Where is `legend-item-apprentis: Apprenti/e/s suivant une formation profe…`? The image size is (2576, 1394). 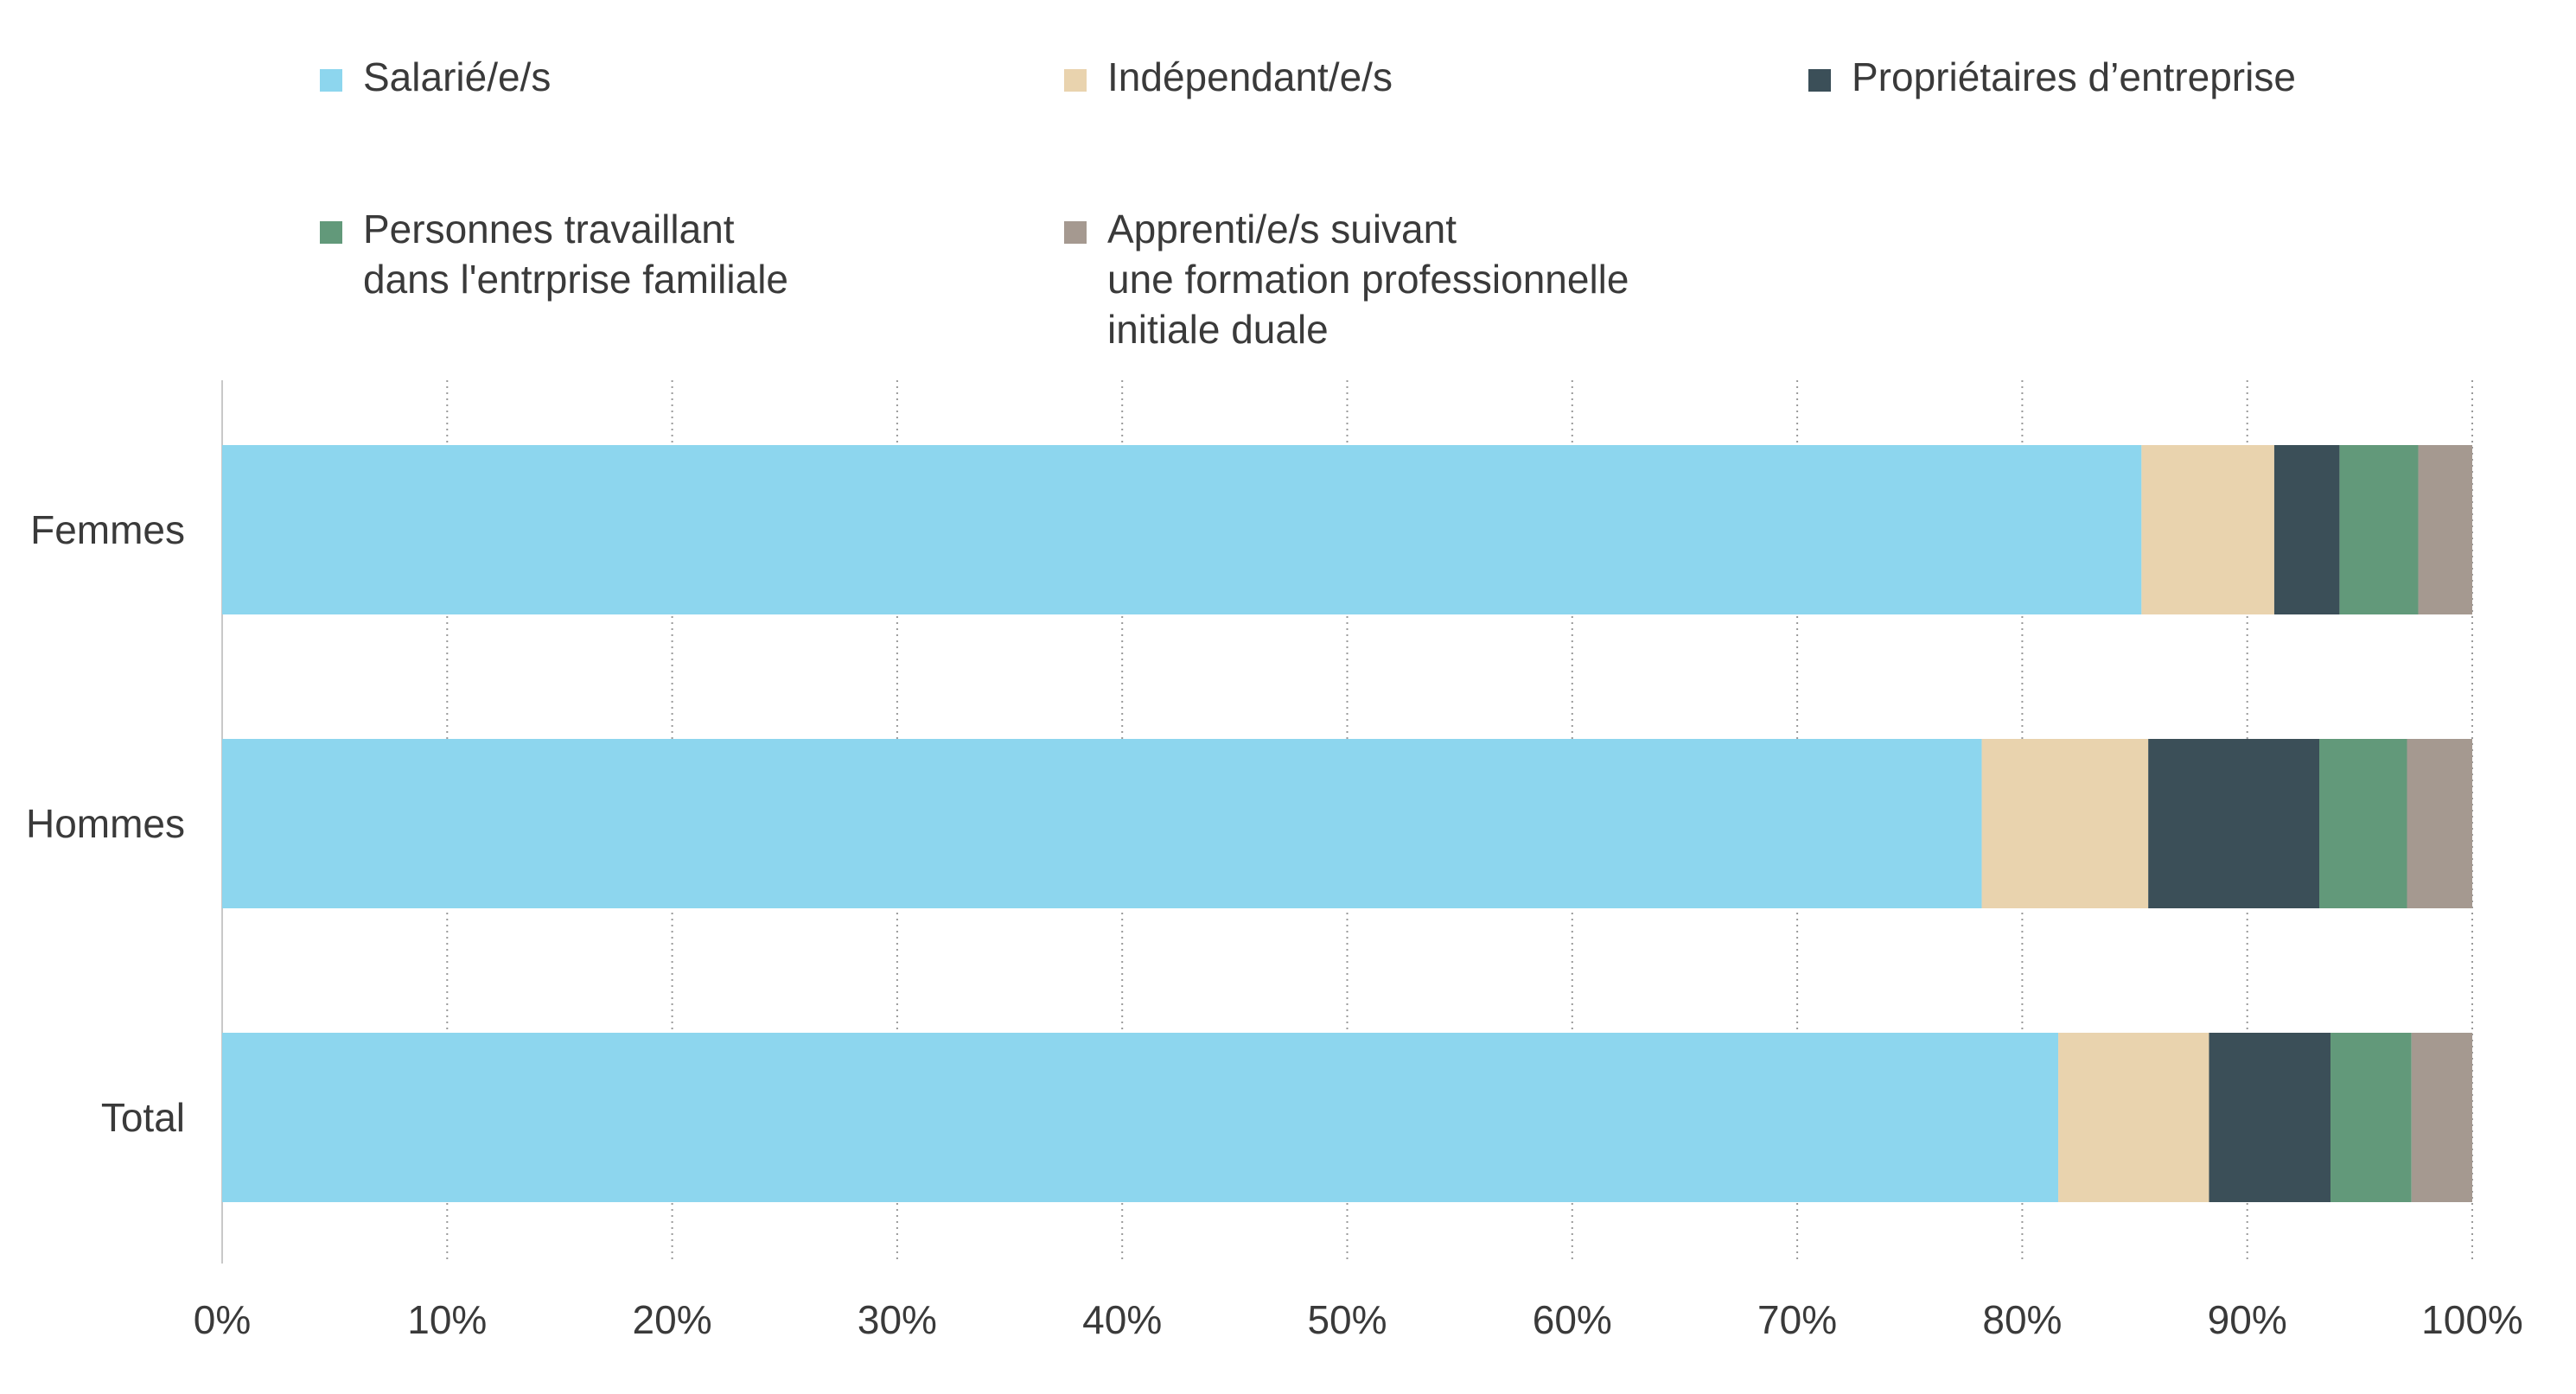
legend-item-apprentis: Apprenti/e/s suivant une formation profe… is located at coordinates (1346, 279).